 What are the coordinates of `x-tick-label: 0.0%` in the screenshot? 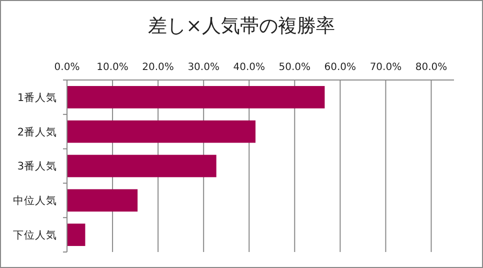 It's located at (67, 67).